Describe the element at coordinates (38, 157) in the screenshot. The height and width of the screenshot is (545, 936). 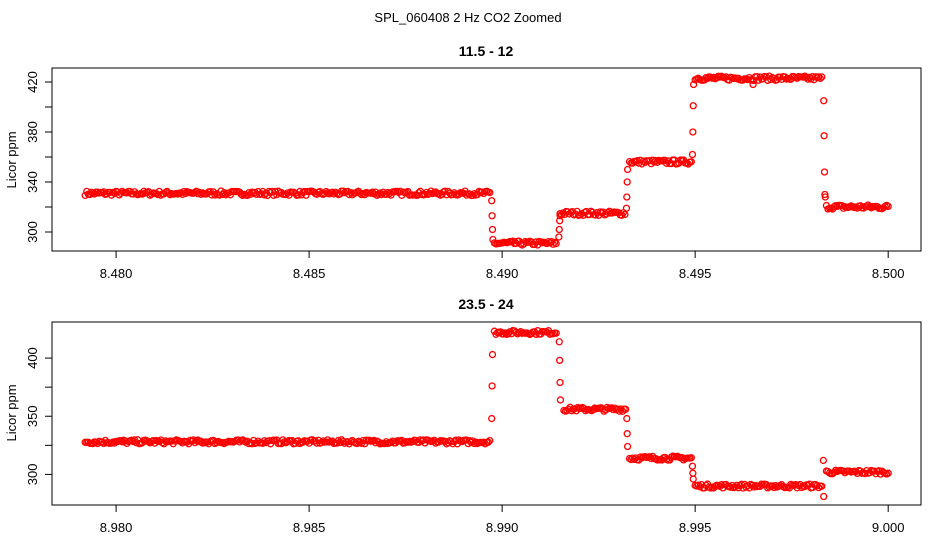
I see `y-axis: 300 340 380 420` at that location.